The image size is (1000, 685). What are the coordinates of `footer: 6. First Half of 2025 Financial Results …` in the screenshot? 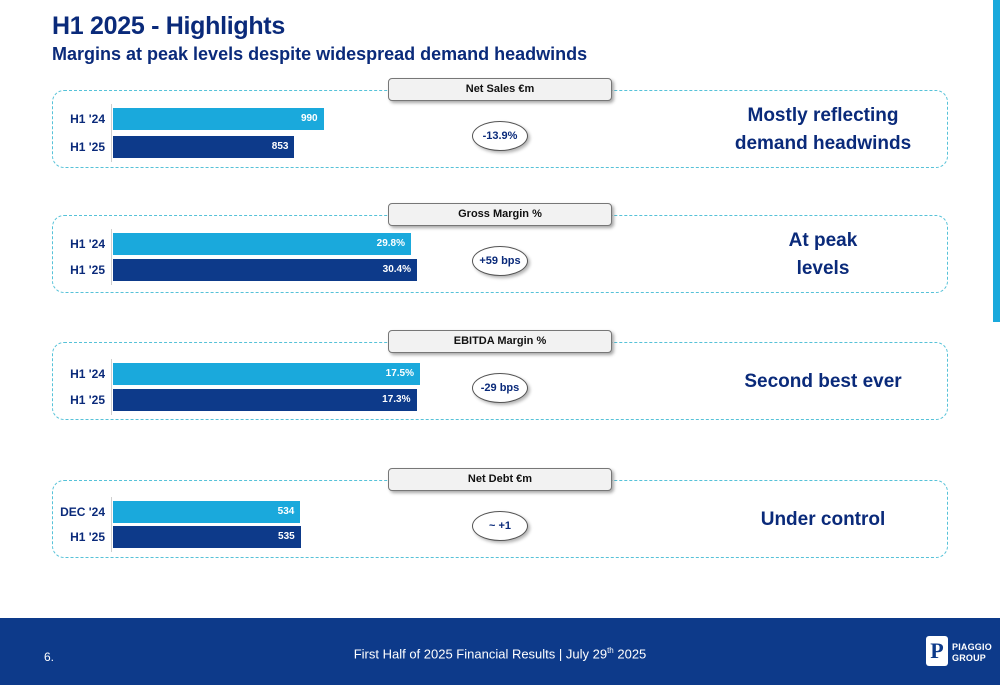 It's located at (500, 651).